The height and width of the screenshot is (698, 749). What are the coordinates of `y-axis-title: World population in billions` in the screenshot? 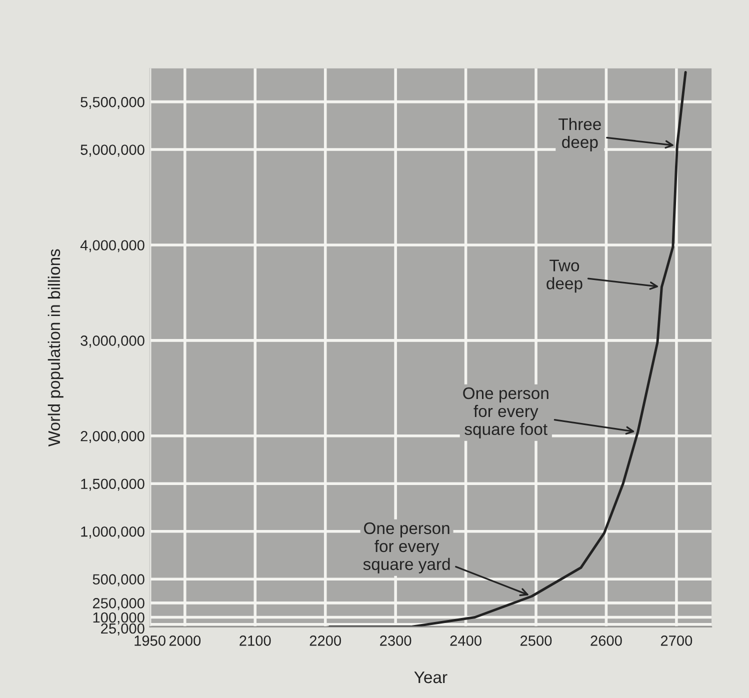 It's located at (56, 348).